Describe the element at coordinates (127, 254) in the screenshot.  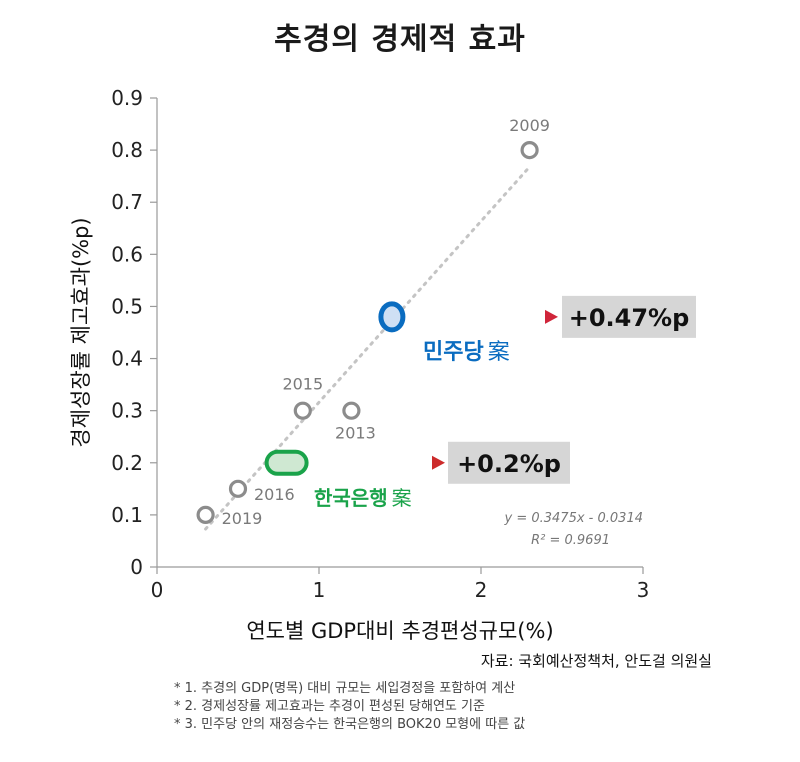
I see `y-tick-label: 0.6` at that location.